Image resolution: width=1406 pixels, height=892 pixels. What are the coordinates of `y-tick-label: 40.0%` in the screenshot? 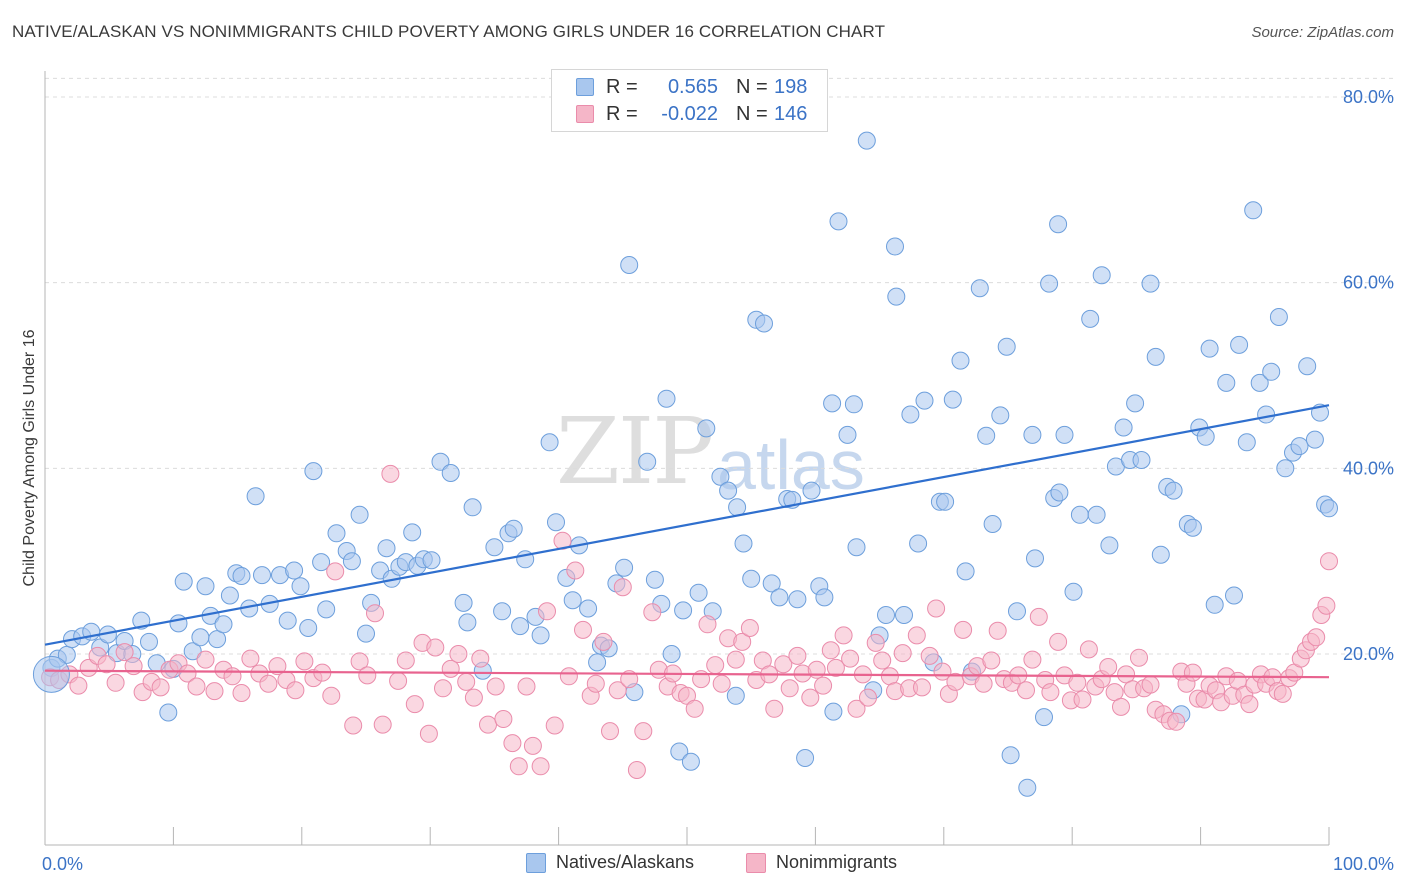 It's located at (1368, 468).